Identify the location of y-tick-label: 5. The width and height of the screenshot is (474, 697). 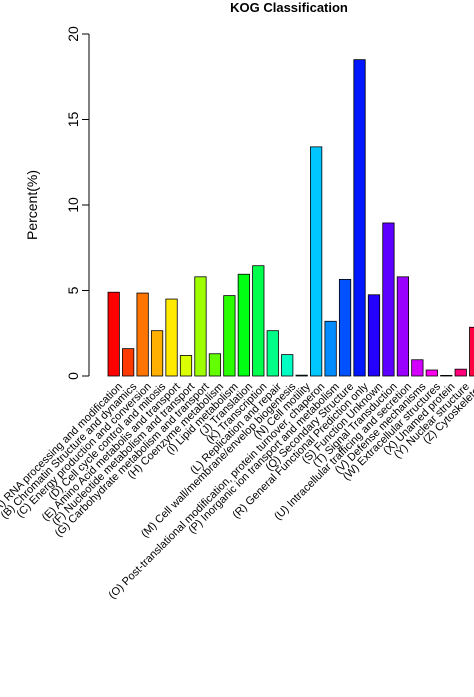
(73, 290).